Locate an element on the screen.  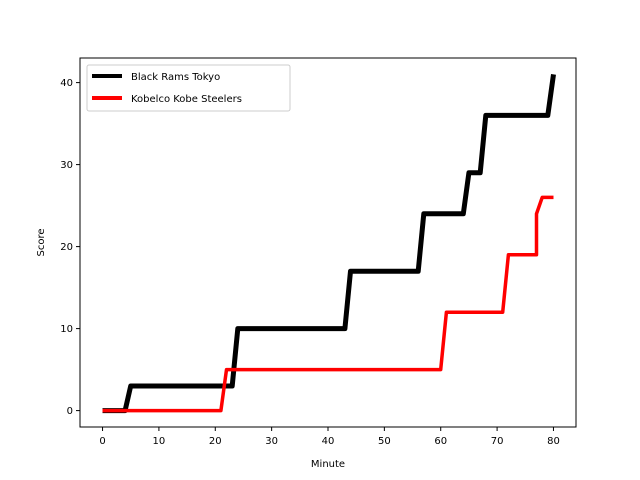
x-axis-ticks: 0 10 20 30 40 50 60 70 80 is located at coordinates (329, 437).